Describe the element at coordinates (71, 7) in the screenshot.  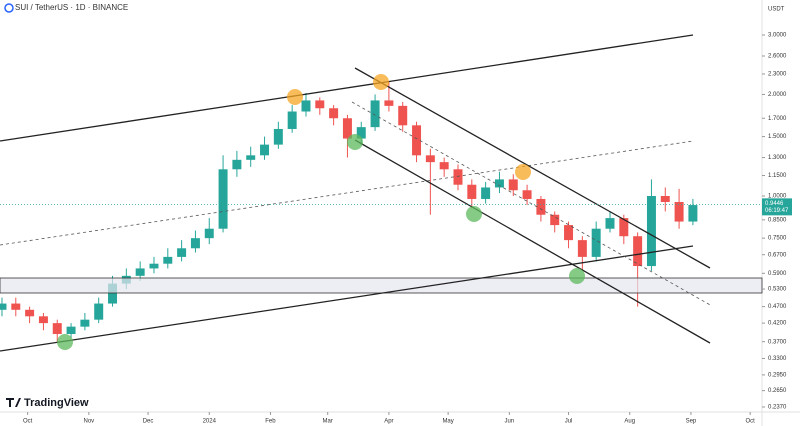
I see `chart-title: SUI / TetherUS · 1D · BINANCE` at that location.